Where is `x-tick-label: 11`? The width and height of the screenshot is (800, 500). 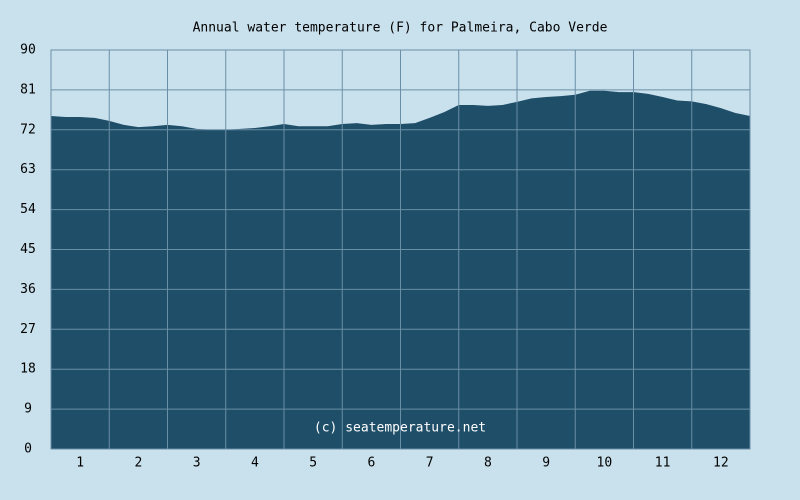
x-tick-label: 11 is located at coordinates (663, 463).